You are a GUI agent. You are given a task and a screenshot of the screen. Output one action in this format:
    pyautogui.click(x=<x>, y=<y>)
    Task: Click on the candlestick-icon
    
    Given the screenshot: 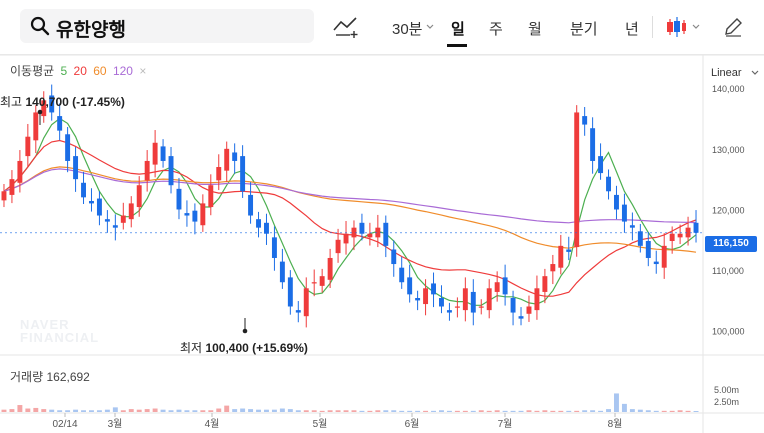 What is the action you would take?
    pyautogui.click(x=676, y=27)
    